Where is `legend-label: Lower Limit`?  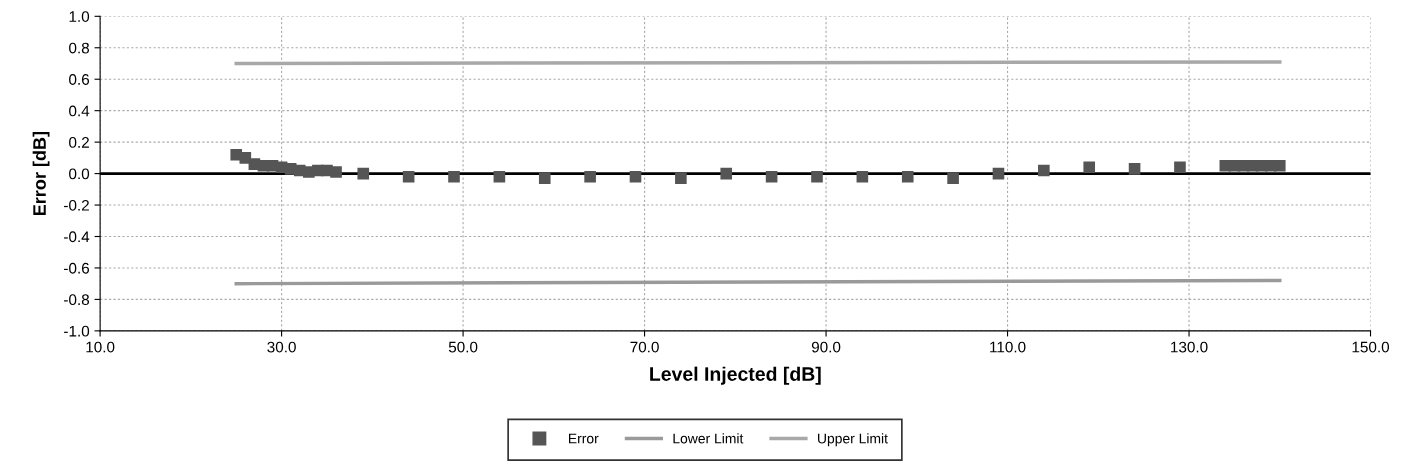
legend-label: Lower Limit is located at coordinates (708, 438).